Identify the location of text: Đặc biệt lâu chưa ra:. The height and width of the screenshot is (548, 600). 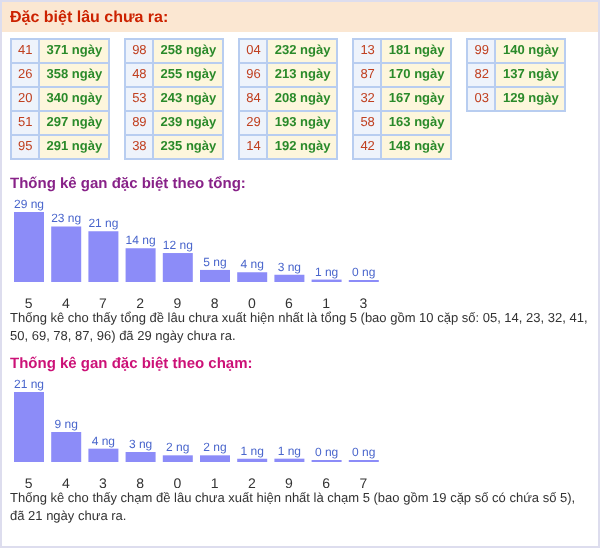
(300, 17).